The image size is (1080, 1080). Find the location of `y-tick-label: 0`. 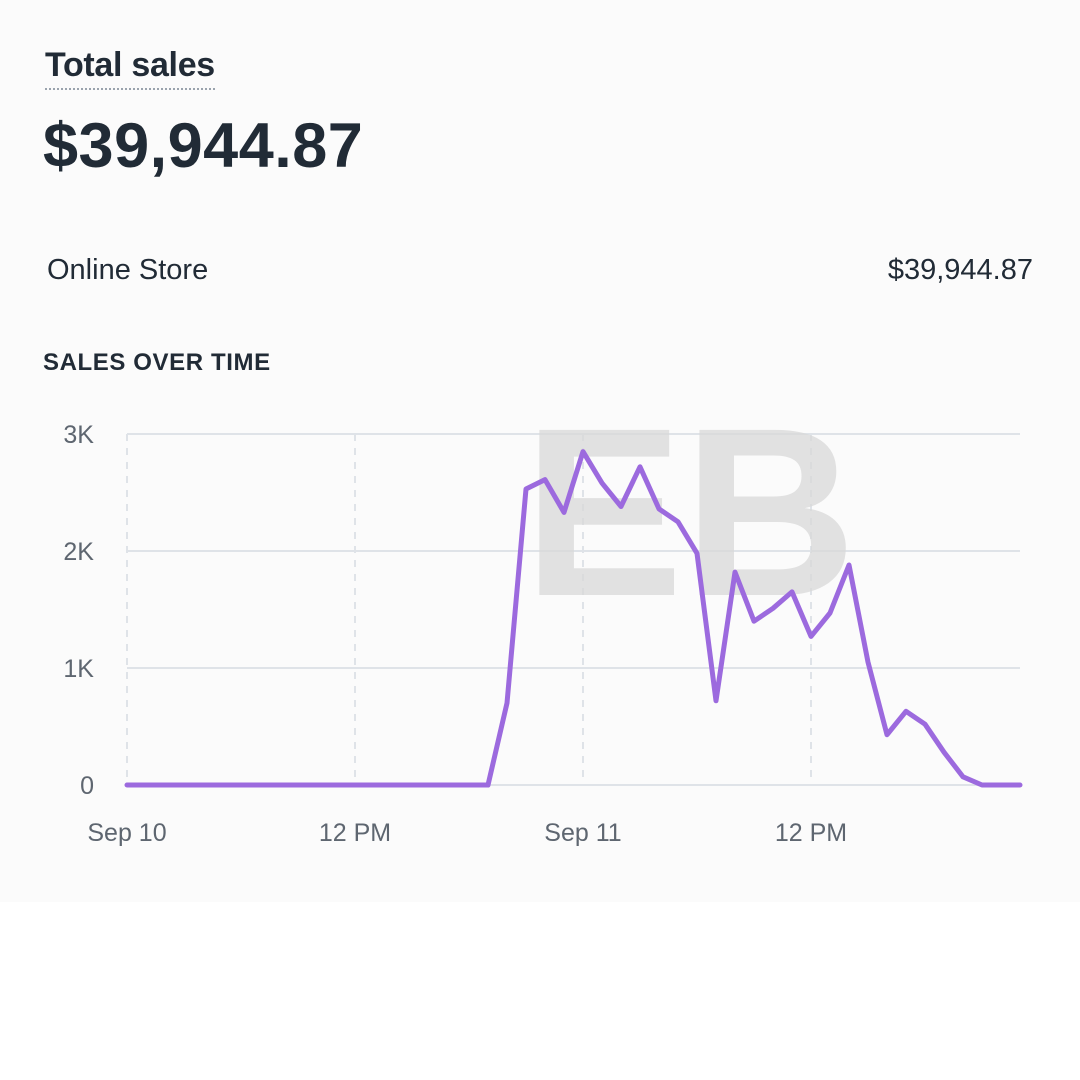

y-tick-label: 0 is located at coordinates (87, 786).